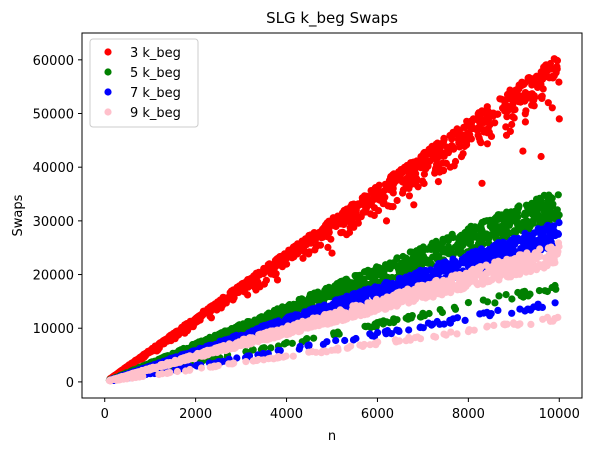  I want to click on y-tick-label: 30000, so click(53, 222).